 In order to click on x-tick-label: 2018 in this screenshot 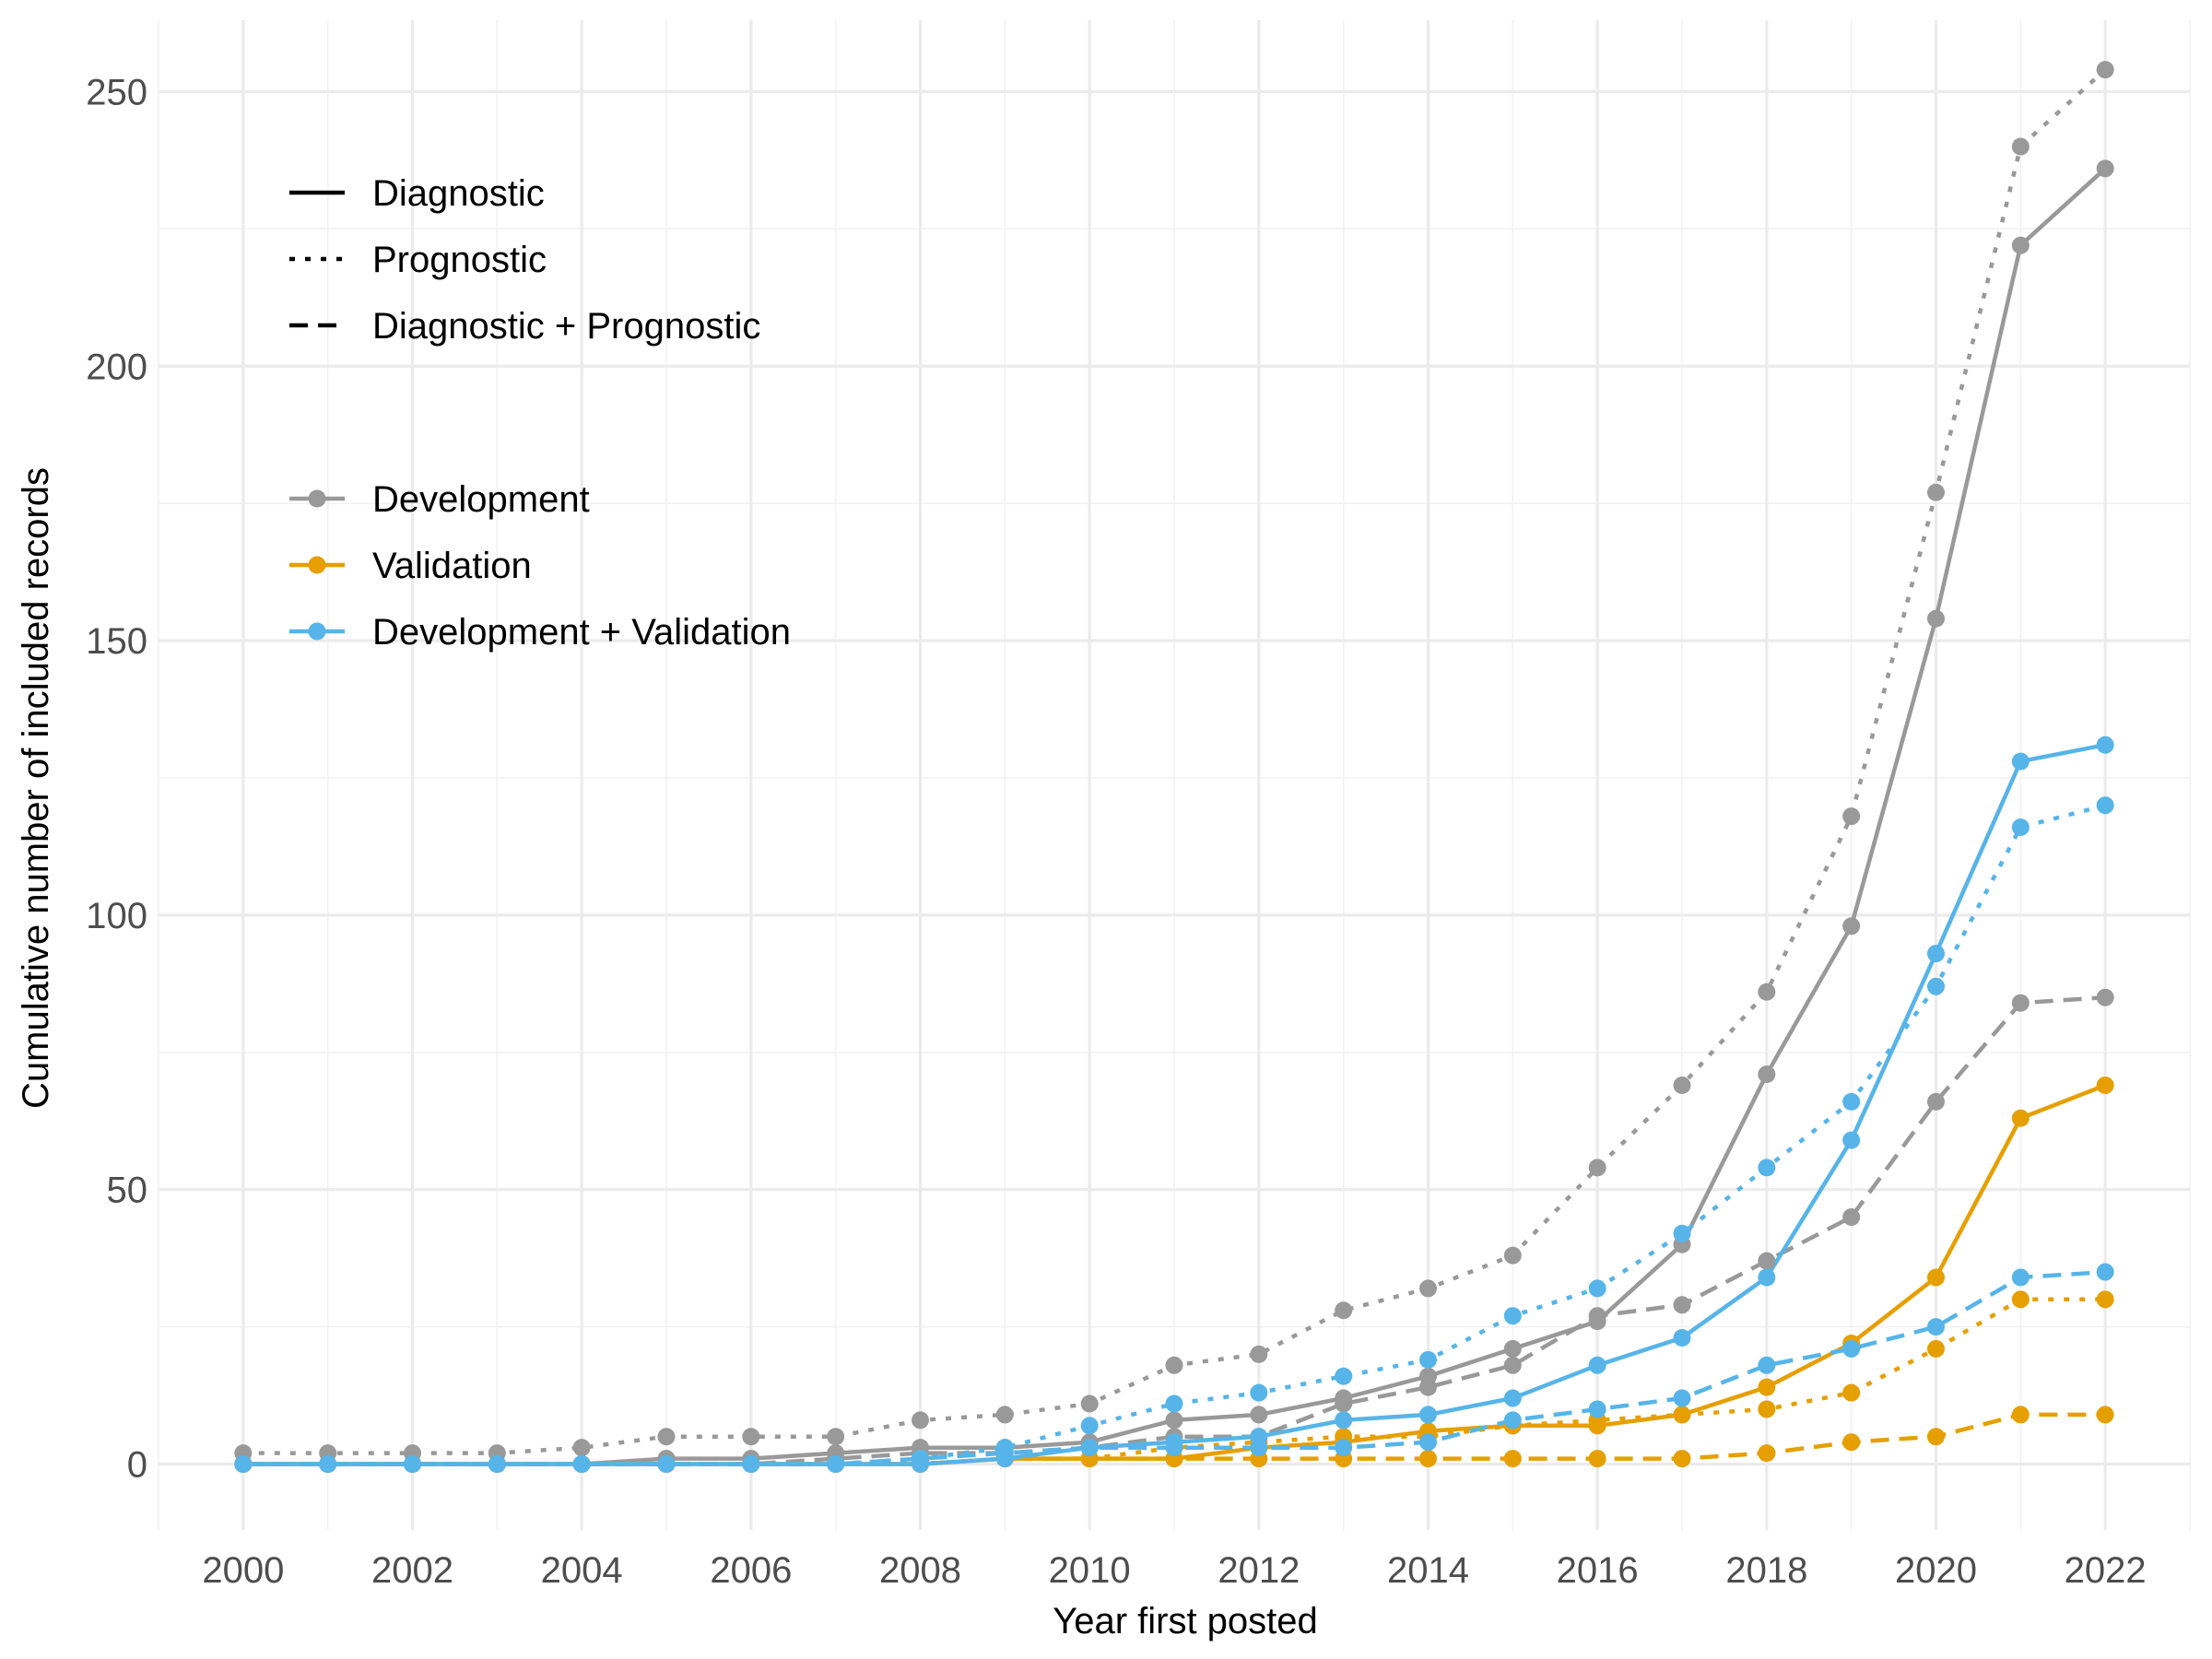, I will do `click(1766, 1570)`.